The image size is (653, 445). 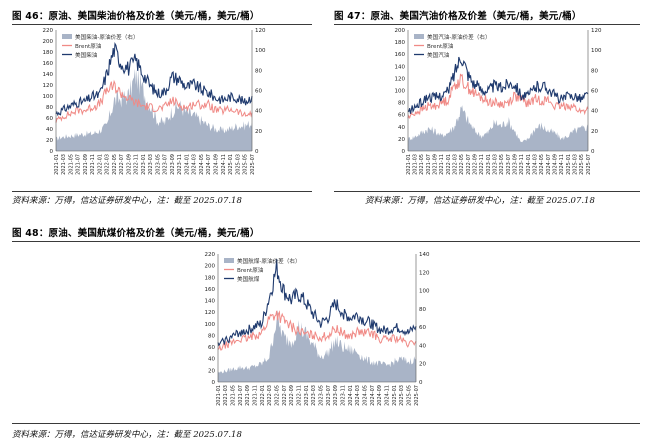 What do you see at coordinates (516, 164) in the screenshot?
I see `x-tick-label: 2023-09` at bounding box center [516, 164].